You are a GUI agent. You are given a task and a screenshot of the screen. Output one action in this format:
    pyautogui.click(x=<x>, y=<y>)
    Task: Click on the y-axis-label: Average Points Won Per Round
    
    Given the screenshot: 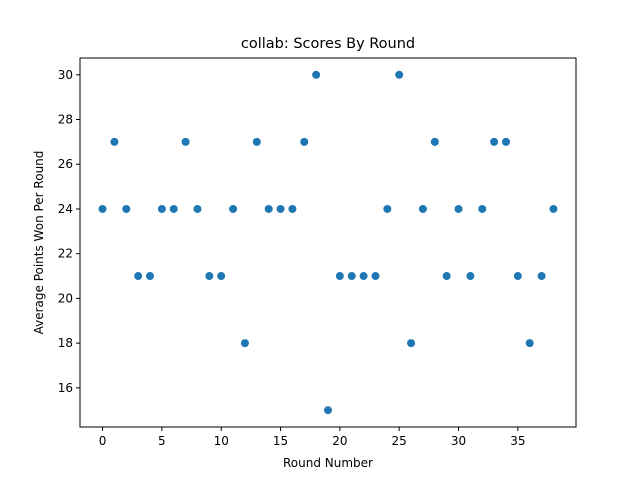 What is the action you would take?
    pyautogui.click(x=39, y=243)
    